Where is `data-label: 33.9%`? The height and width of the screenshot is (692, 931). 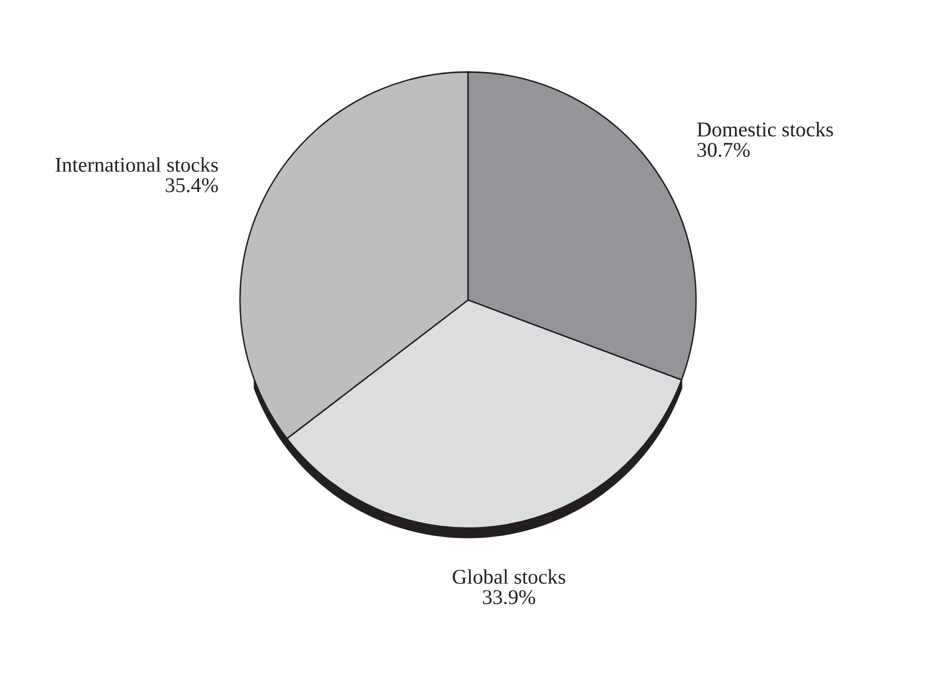
data-label: 33.9% is located at coordinates (509, 597).